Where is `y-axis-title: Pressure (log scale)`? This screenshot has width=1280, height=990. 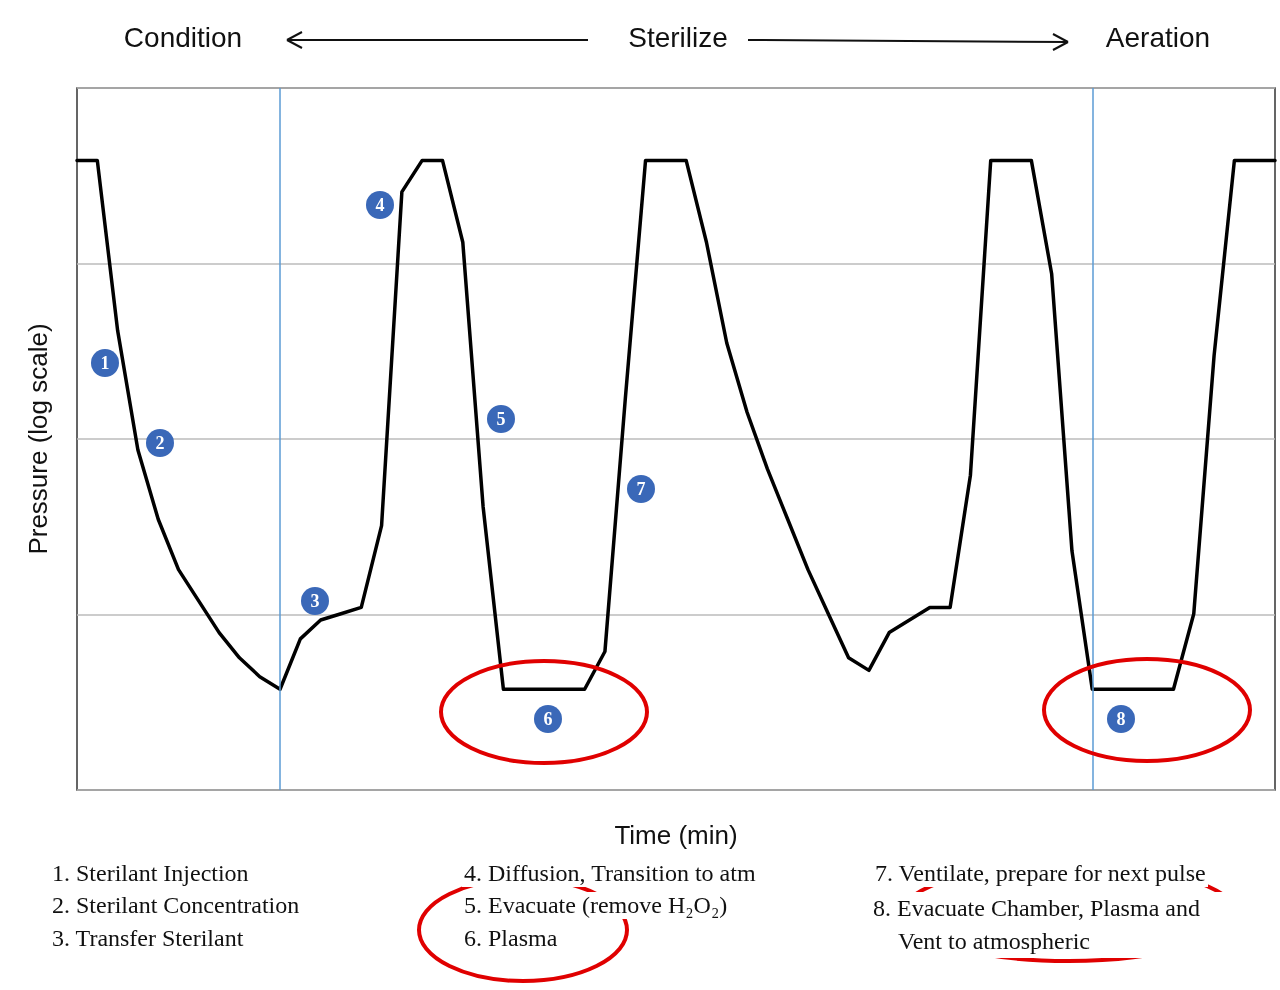 y-axis-title: Pressure (log scale) is located at coordinates (38, 439).